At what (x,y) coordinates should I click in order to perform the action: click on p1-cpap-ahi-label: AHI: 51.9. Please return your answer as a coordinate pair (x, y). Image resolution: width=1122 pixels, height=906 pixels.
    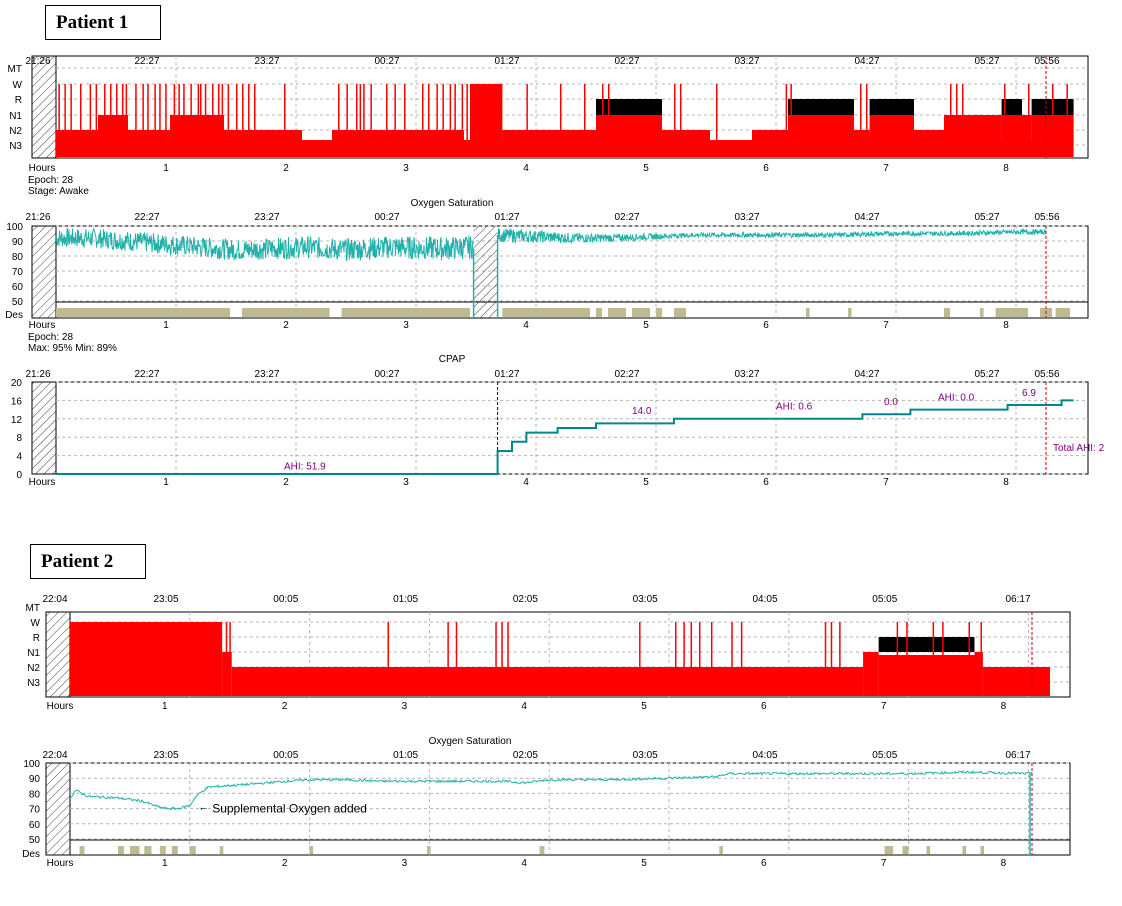
    Looking at the image, I should click on (305, 466).